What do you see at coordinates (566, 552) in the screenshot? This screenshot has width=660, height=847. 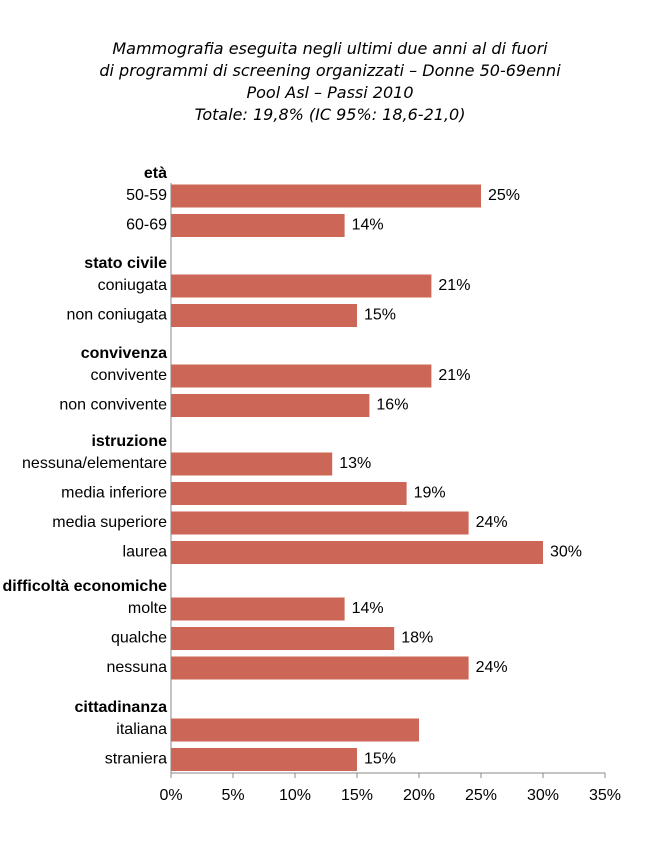 I see `value-label: 30%` at bounding box center [566, 552].